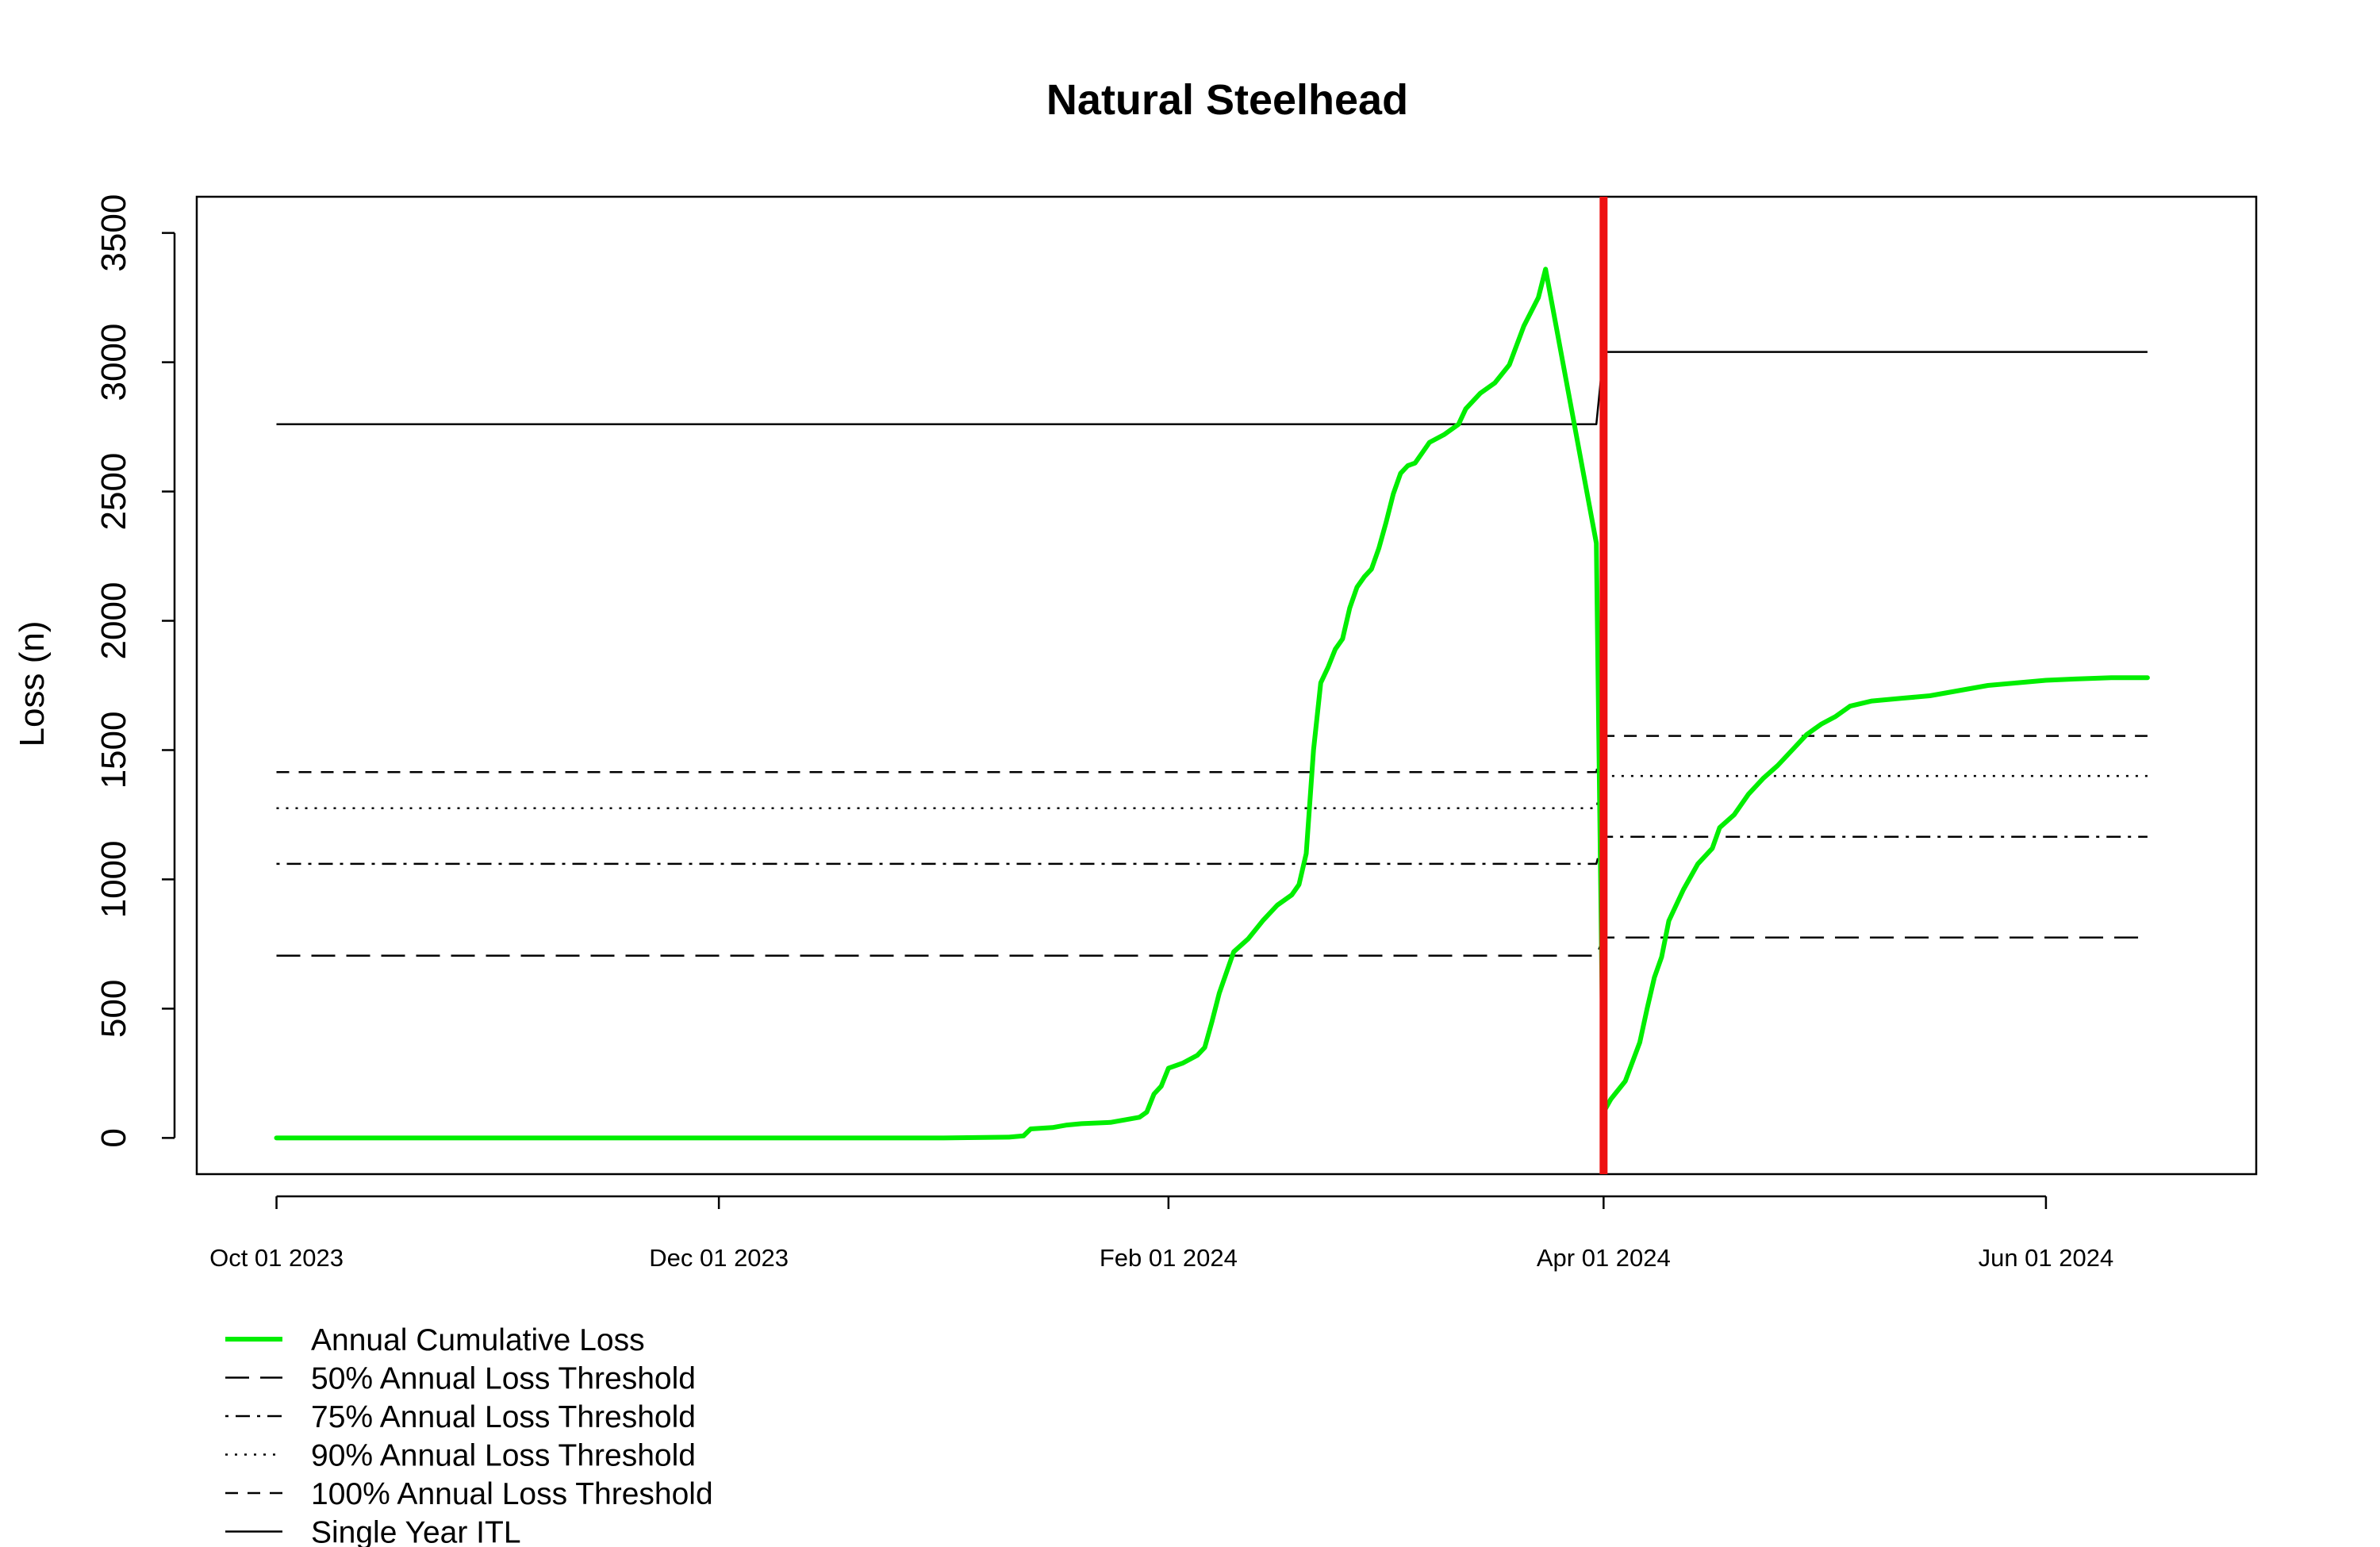 The width and height of the screenshot is (2380, 1547). I want to click on legend-label-75pct-annual-loss-threshold: 75% Annual Loss Threshold, so click(503, 1417).